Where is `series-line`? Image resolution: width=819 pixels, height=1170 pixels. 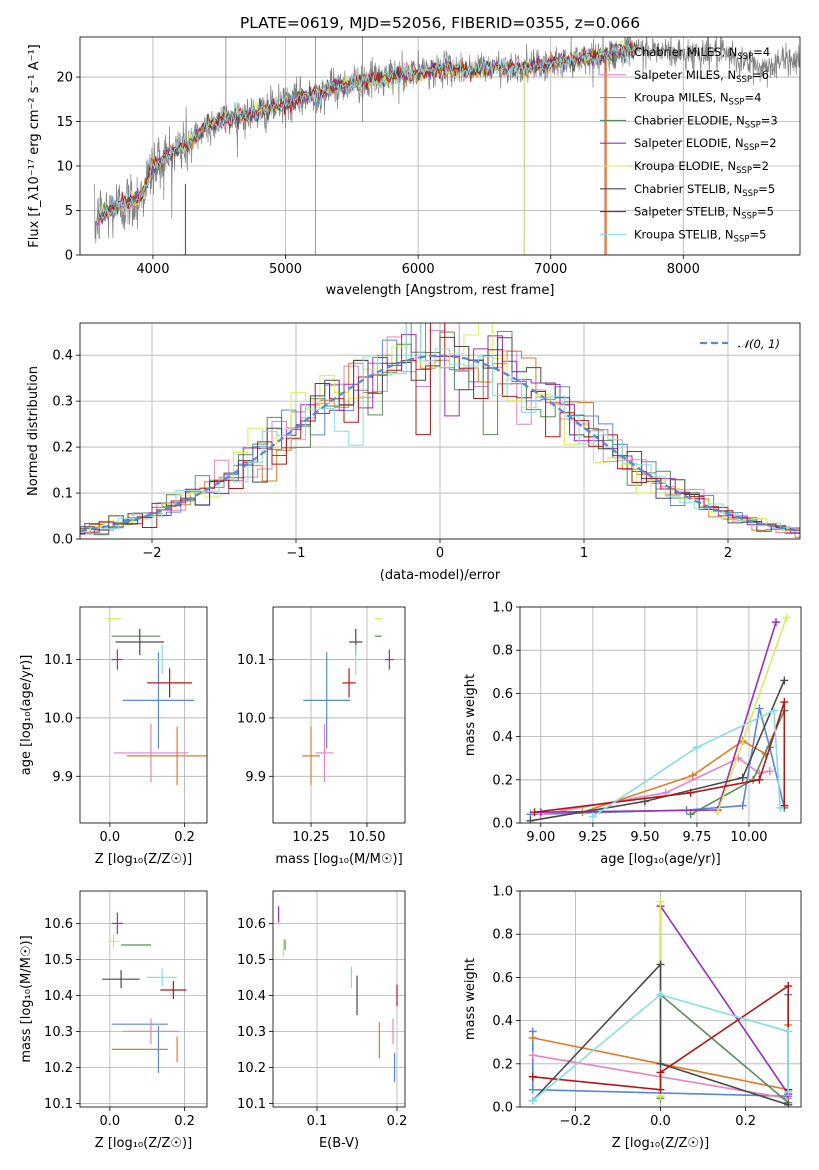 series-line is located at coordinates (660, 1047).